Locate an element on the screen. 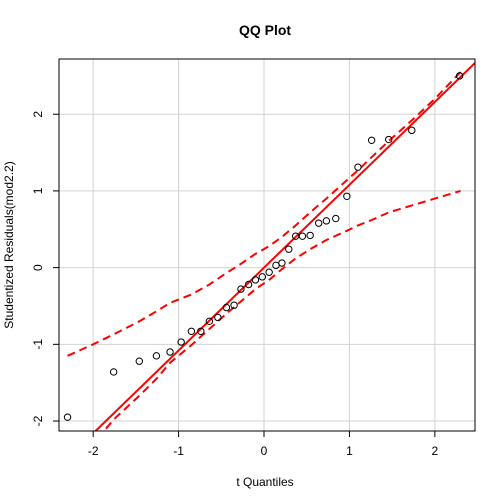  x-axis: -2 -1 0 1 2 is located at coordinates (263, 444).